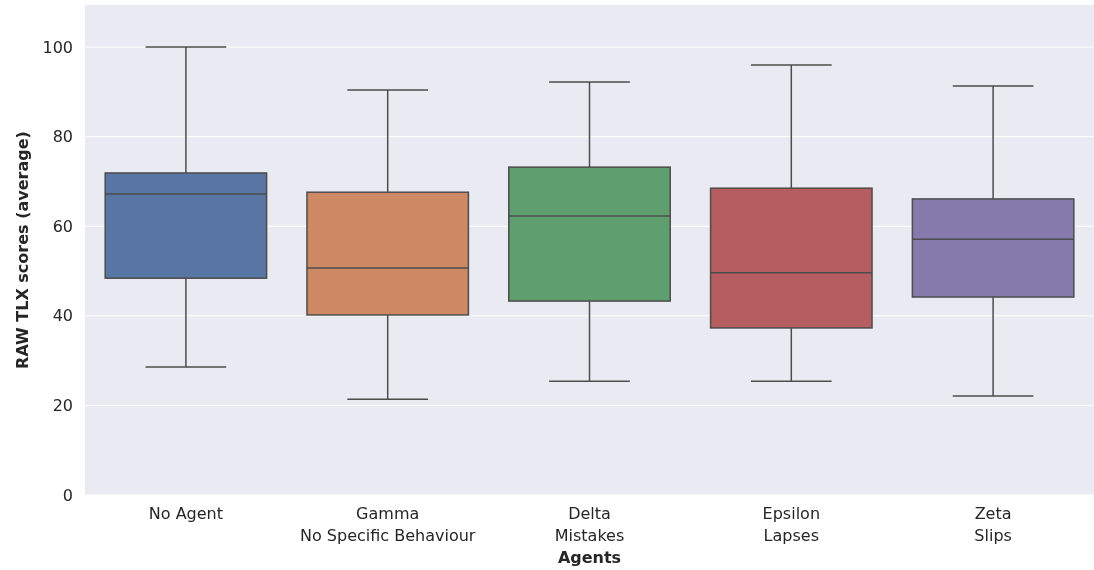  What do you see at coordinates (62, 226) in the screenshot?
I see `y-tick-label: 60` at bounding box center [62, 226].